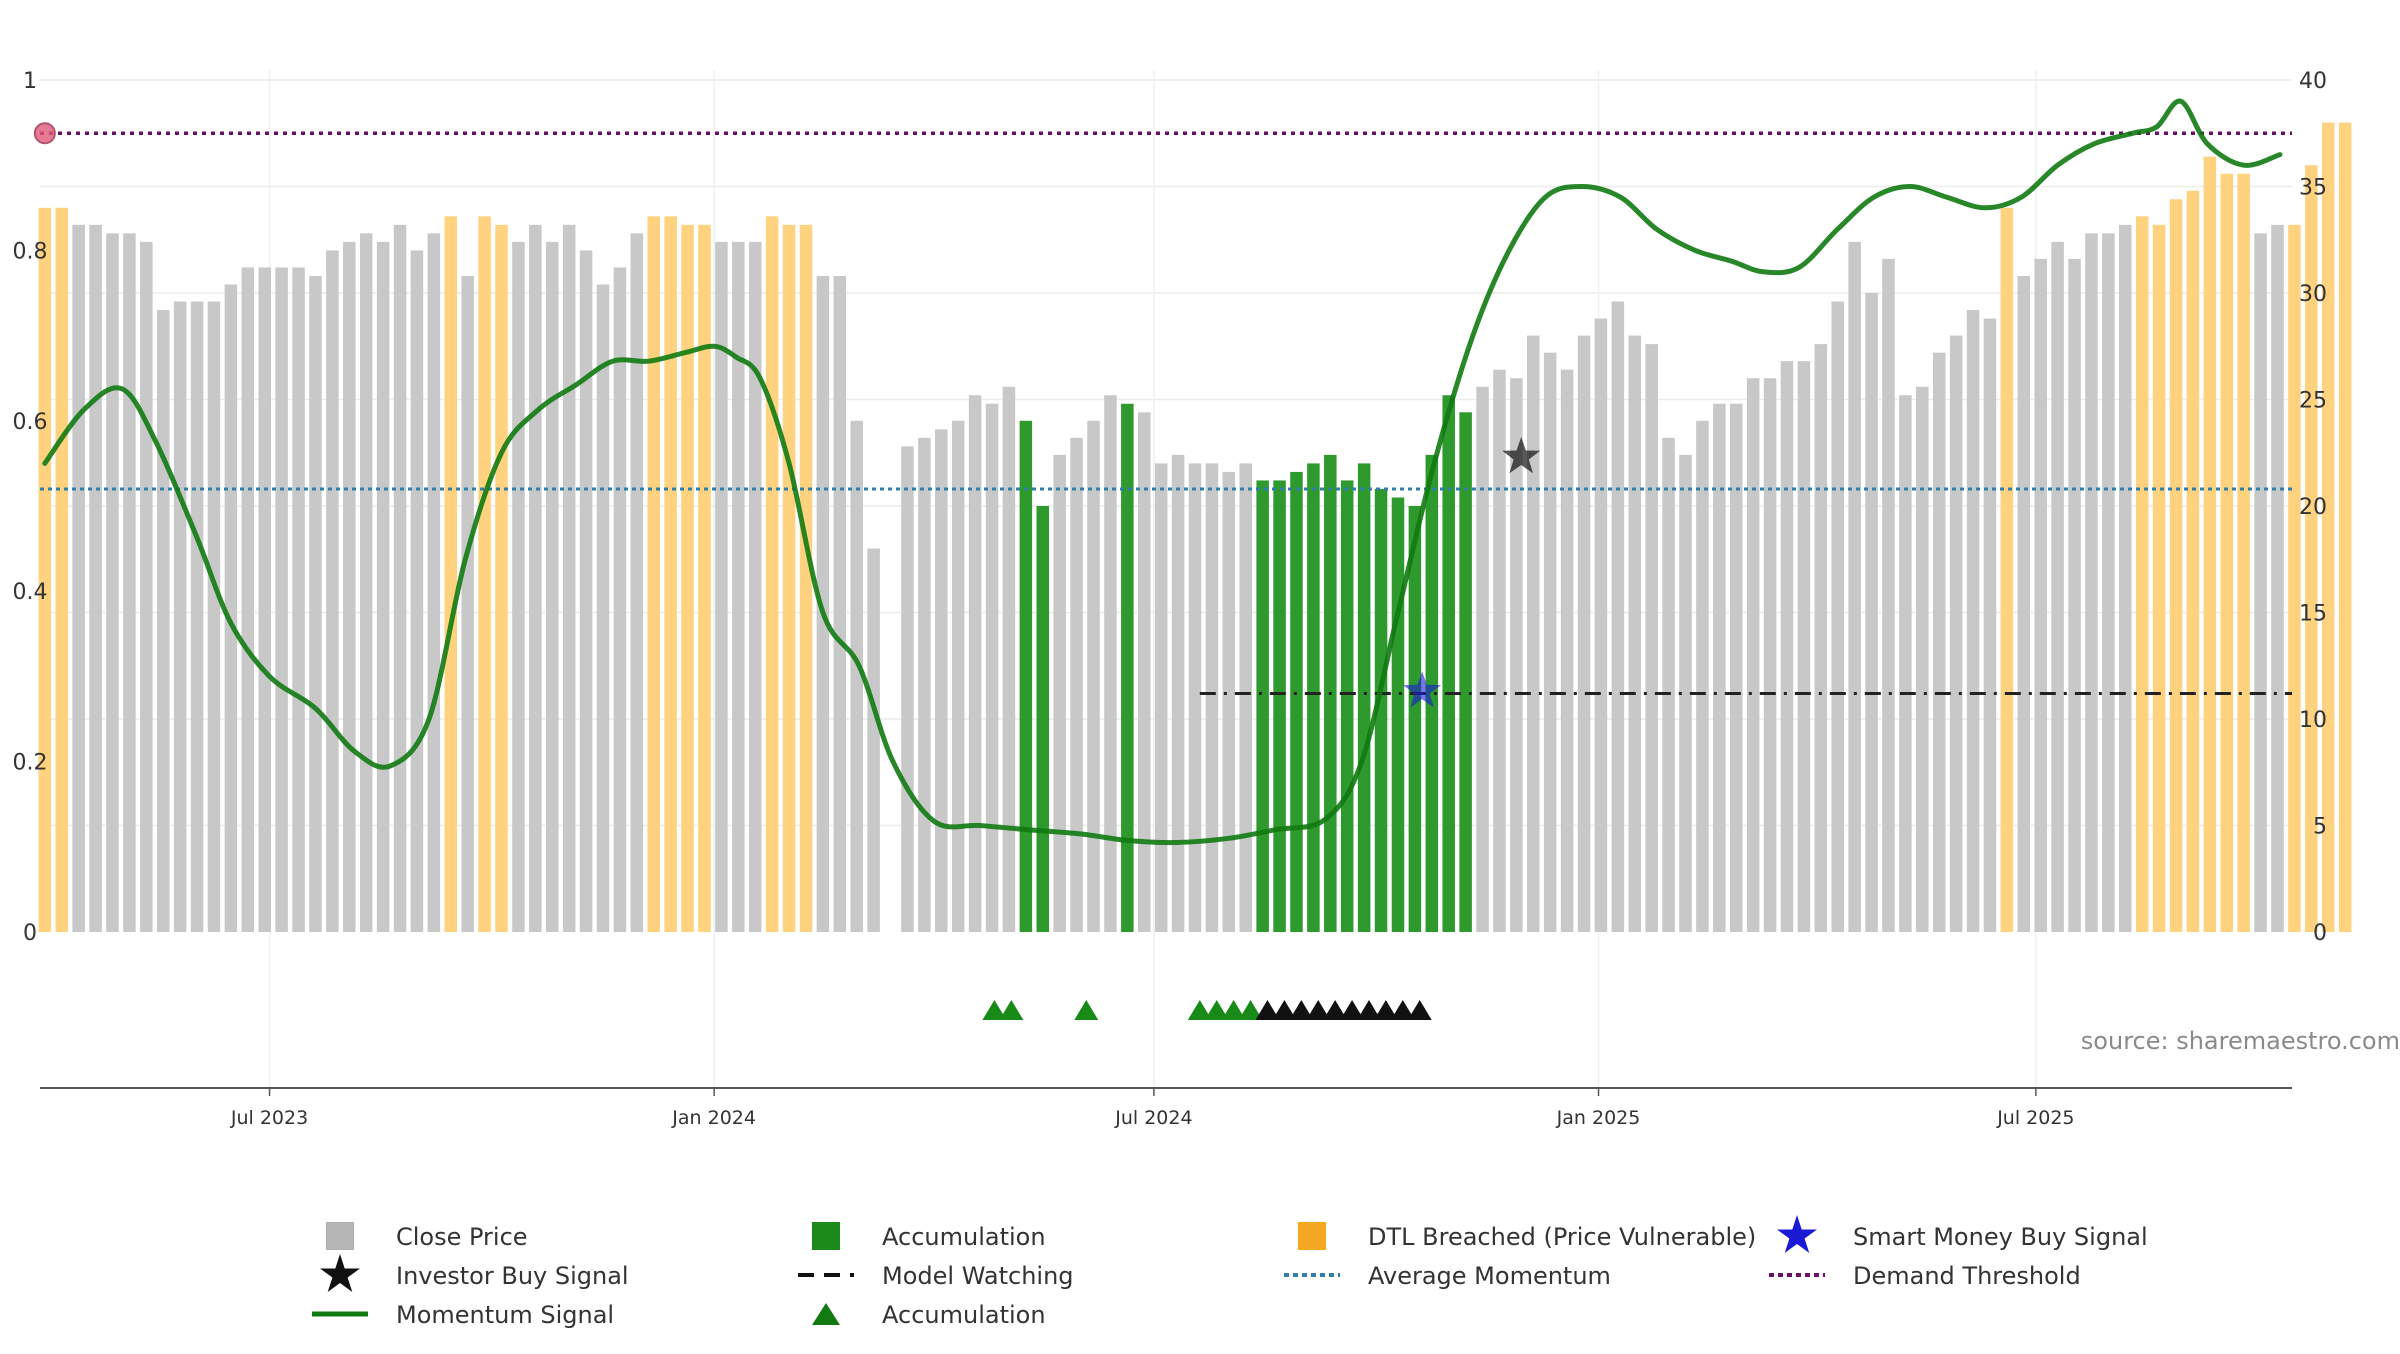 This screenshot has width=2400, height=1354. What do you see at coordinates (30, 422) in the screenshot?
I see `y-left-tick-label: 0.6` at bounding box center [30, 422].